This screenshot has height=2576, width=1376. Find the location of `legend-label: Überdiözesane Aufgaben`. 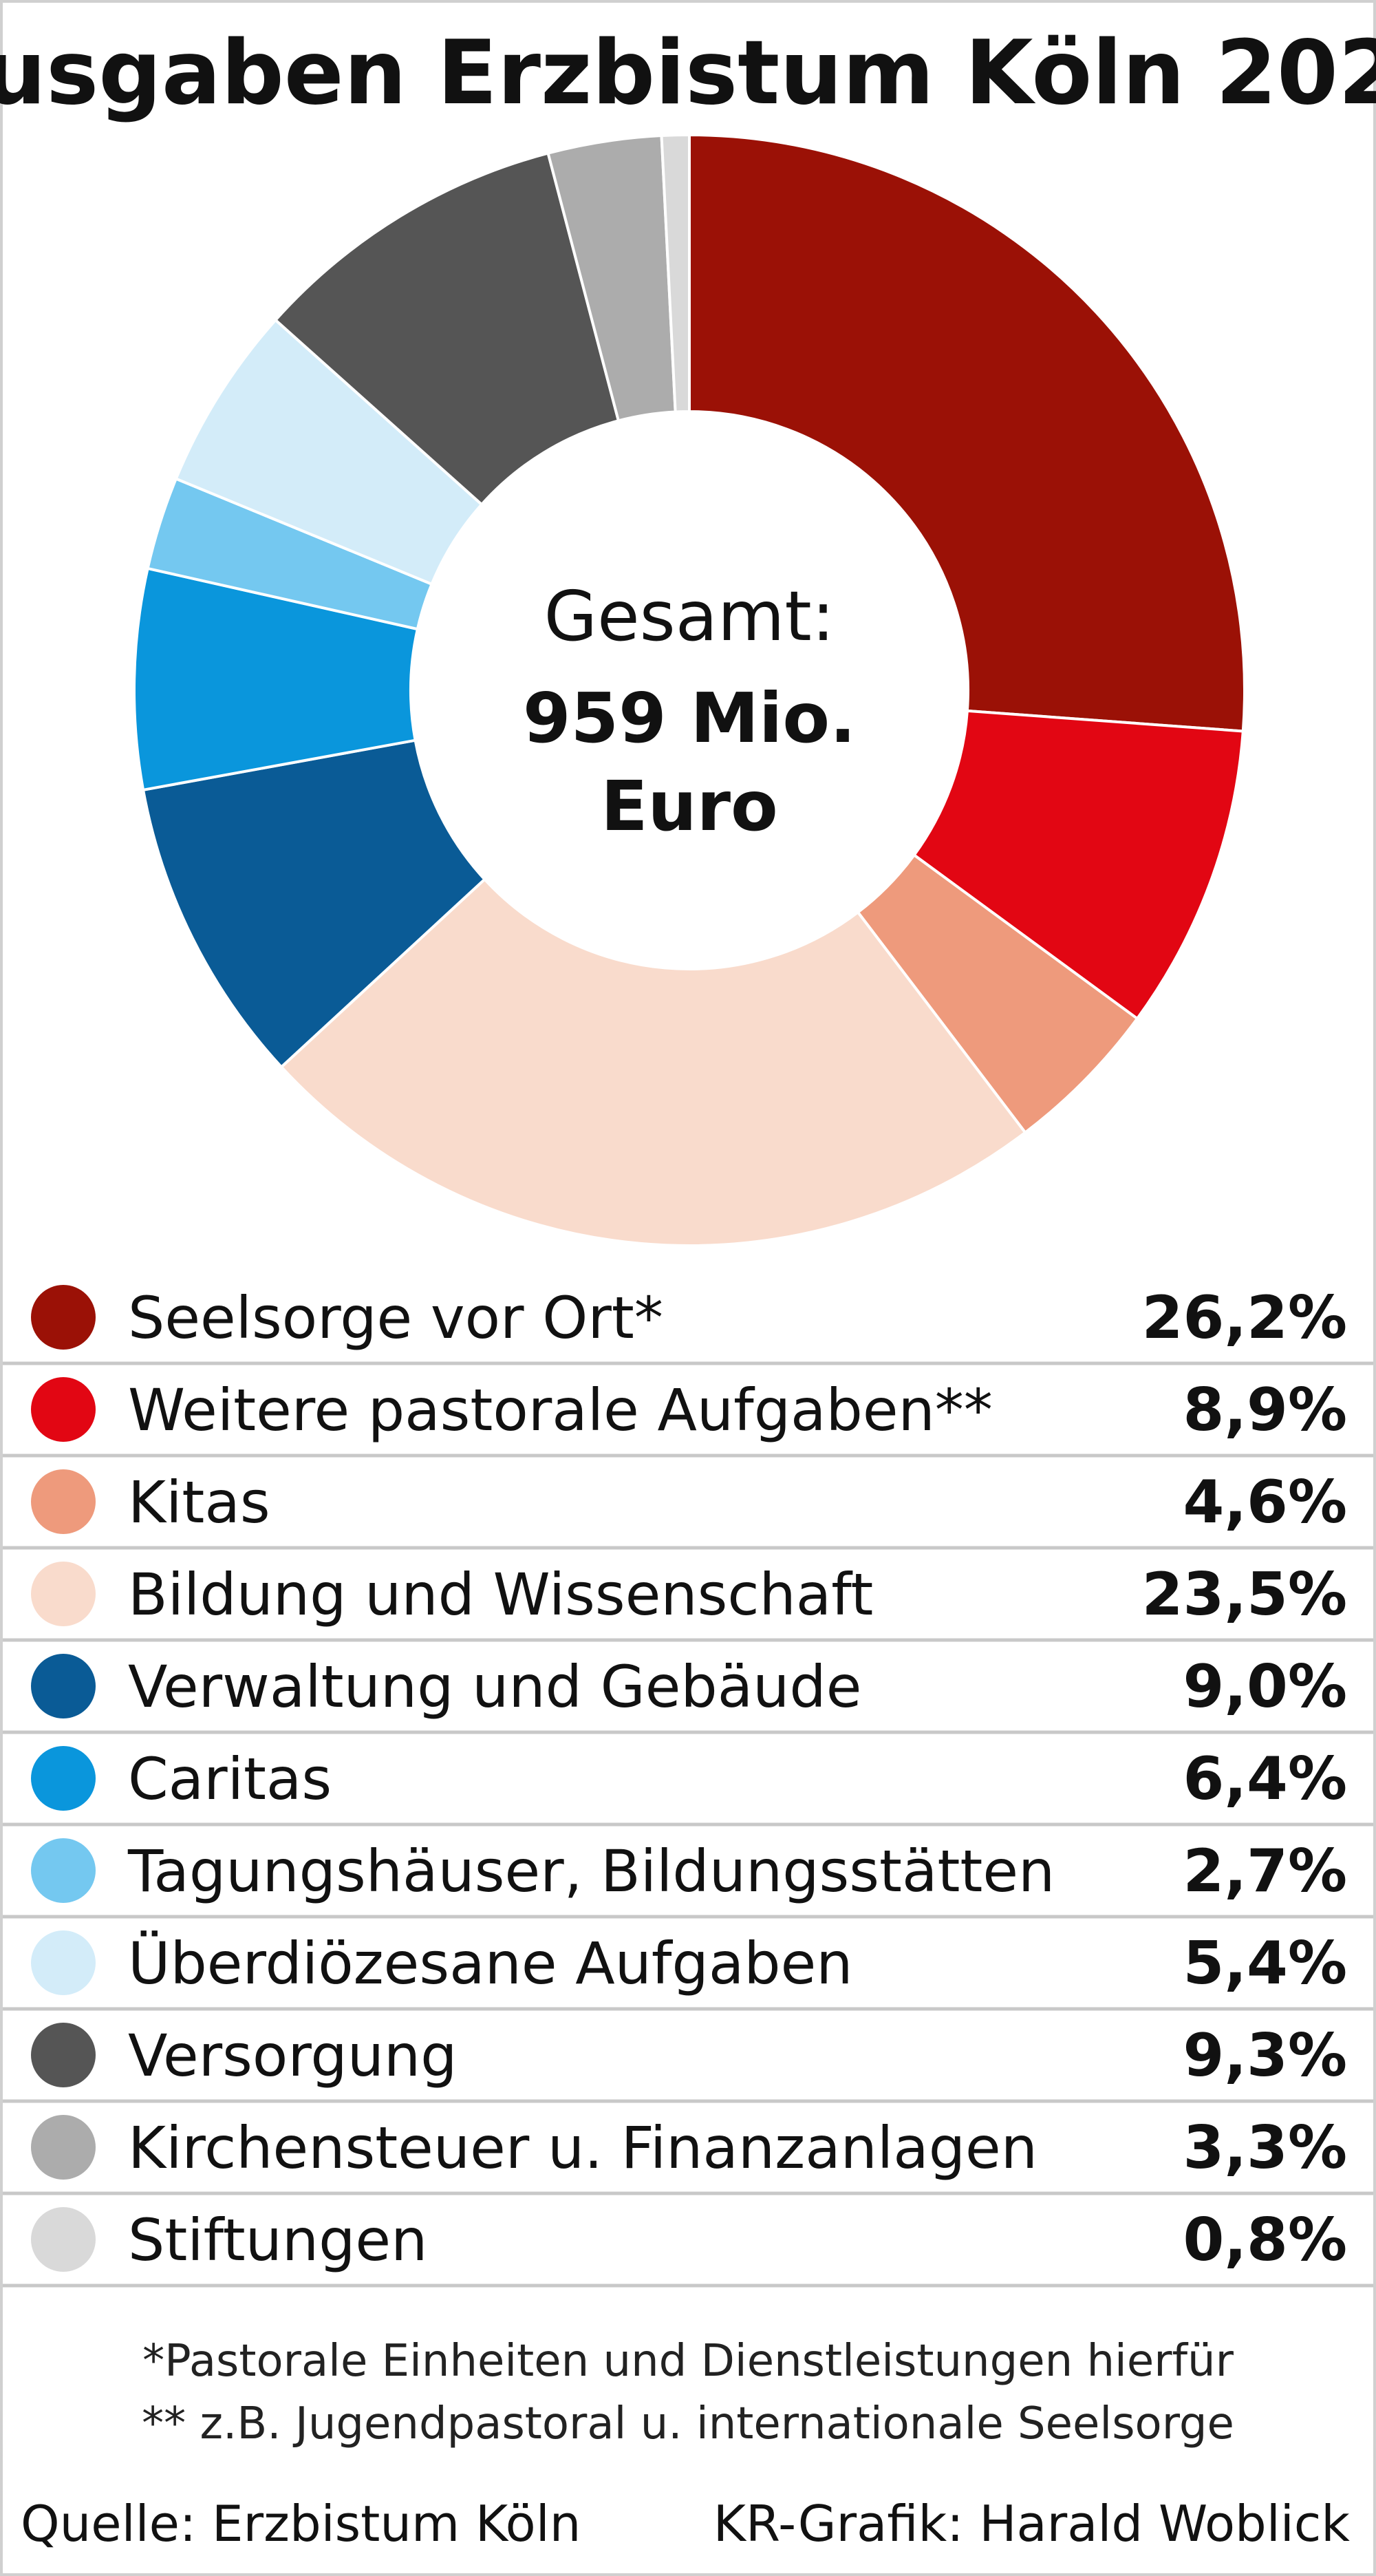

legend-label: Überdiözesane Aufgaben is located at coordinates (490, 1963).